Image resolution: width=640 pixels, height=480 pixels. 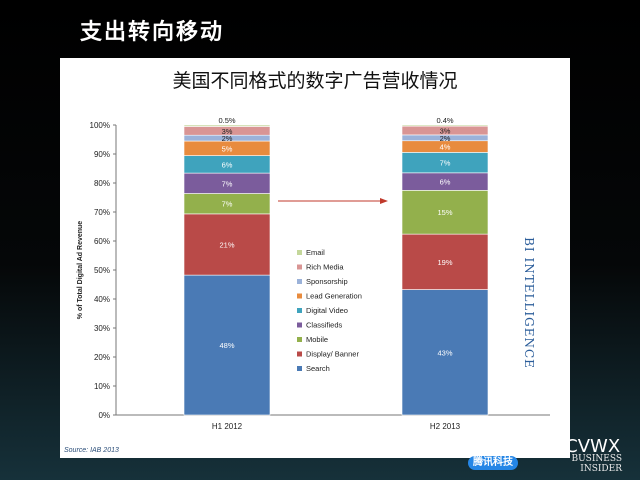 What do you see at coordinates (445, 147) in the screenshot?
I see `data-label: 4%` at bounding box center [445, 147].